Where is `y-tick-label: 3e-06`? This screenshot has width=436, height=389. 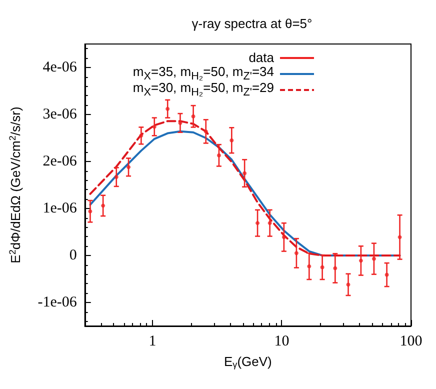
y-tick-label: 3e-06 is located at coordinates (60, 114).